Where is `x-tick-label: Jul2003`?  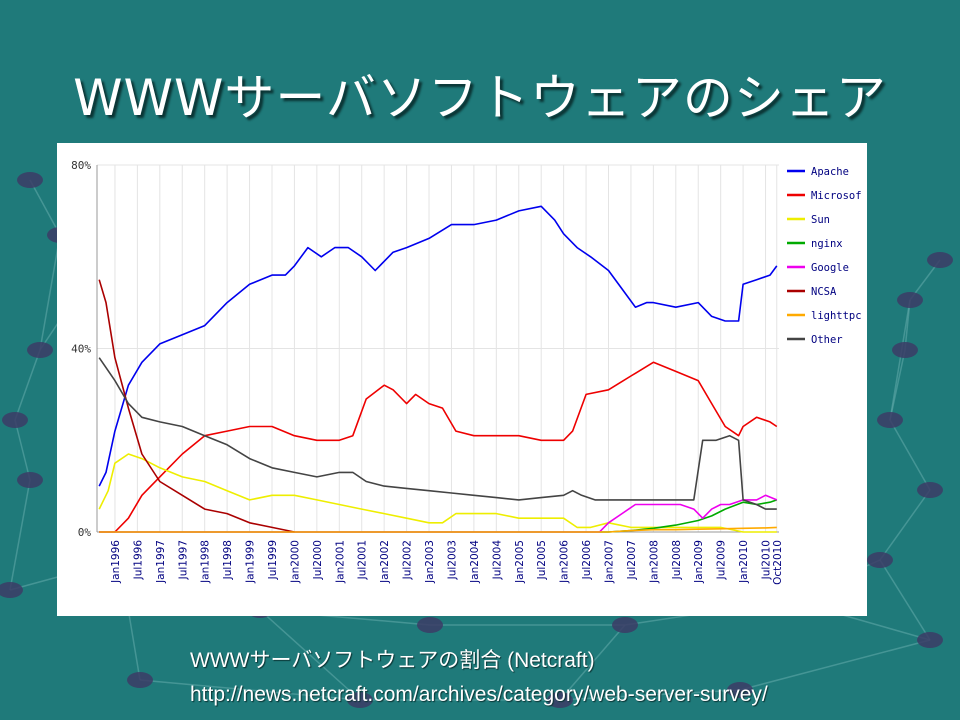
x-tick-label: Jul2003 is located at coordinates (452, 560).